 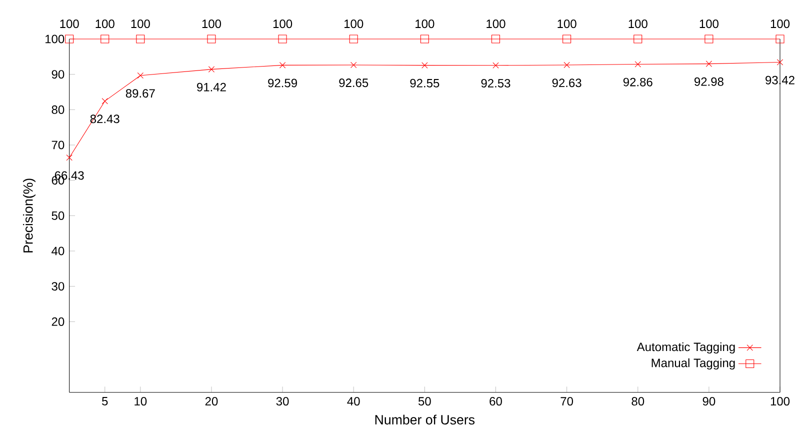 I want to click on x-tick-label: 10, so click(x=140, y=401).